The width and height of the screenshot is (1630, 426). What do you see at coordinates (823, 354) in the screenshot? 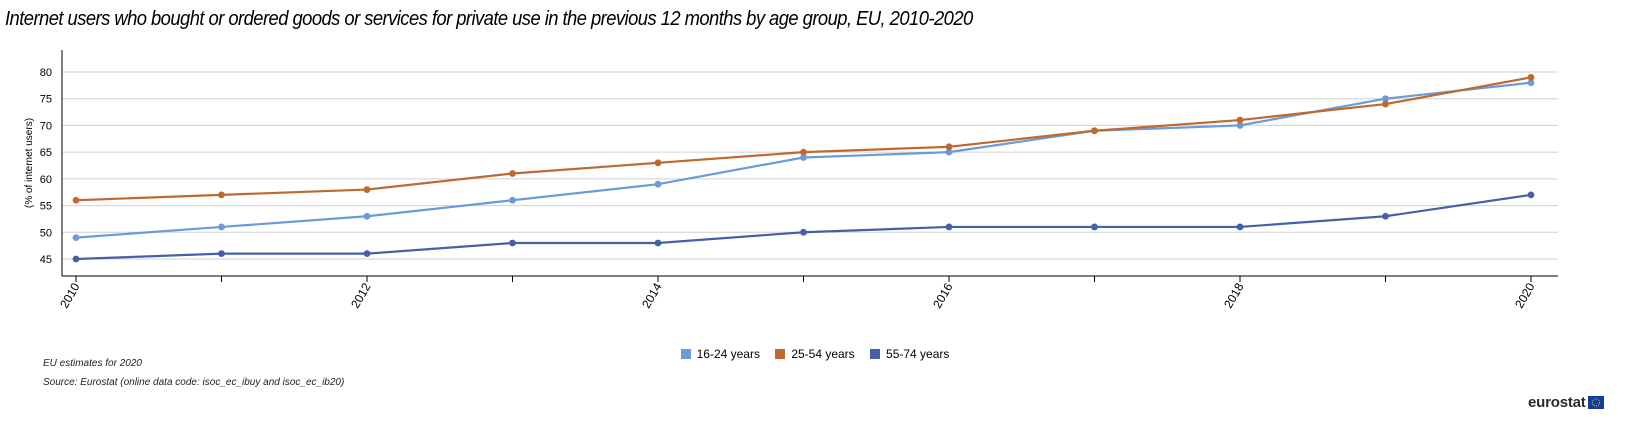
I see `legend-label: 25-54 years` at bounding box center [823, 354].